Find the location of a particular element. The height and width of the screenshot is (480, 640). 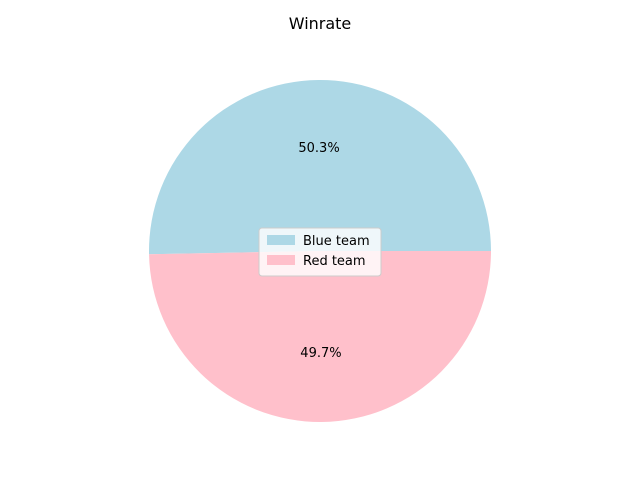

chart-title: Winrate is located at coordinates (320, 23).